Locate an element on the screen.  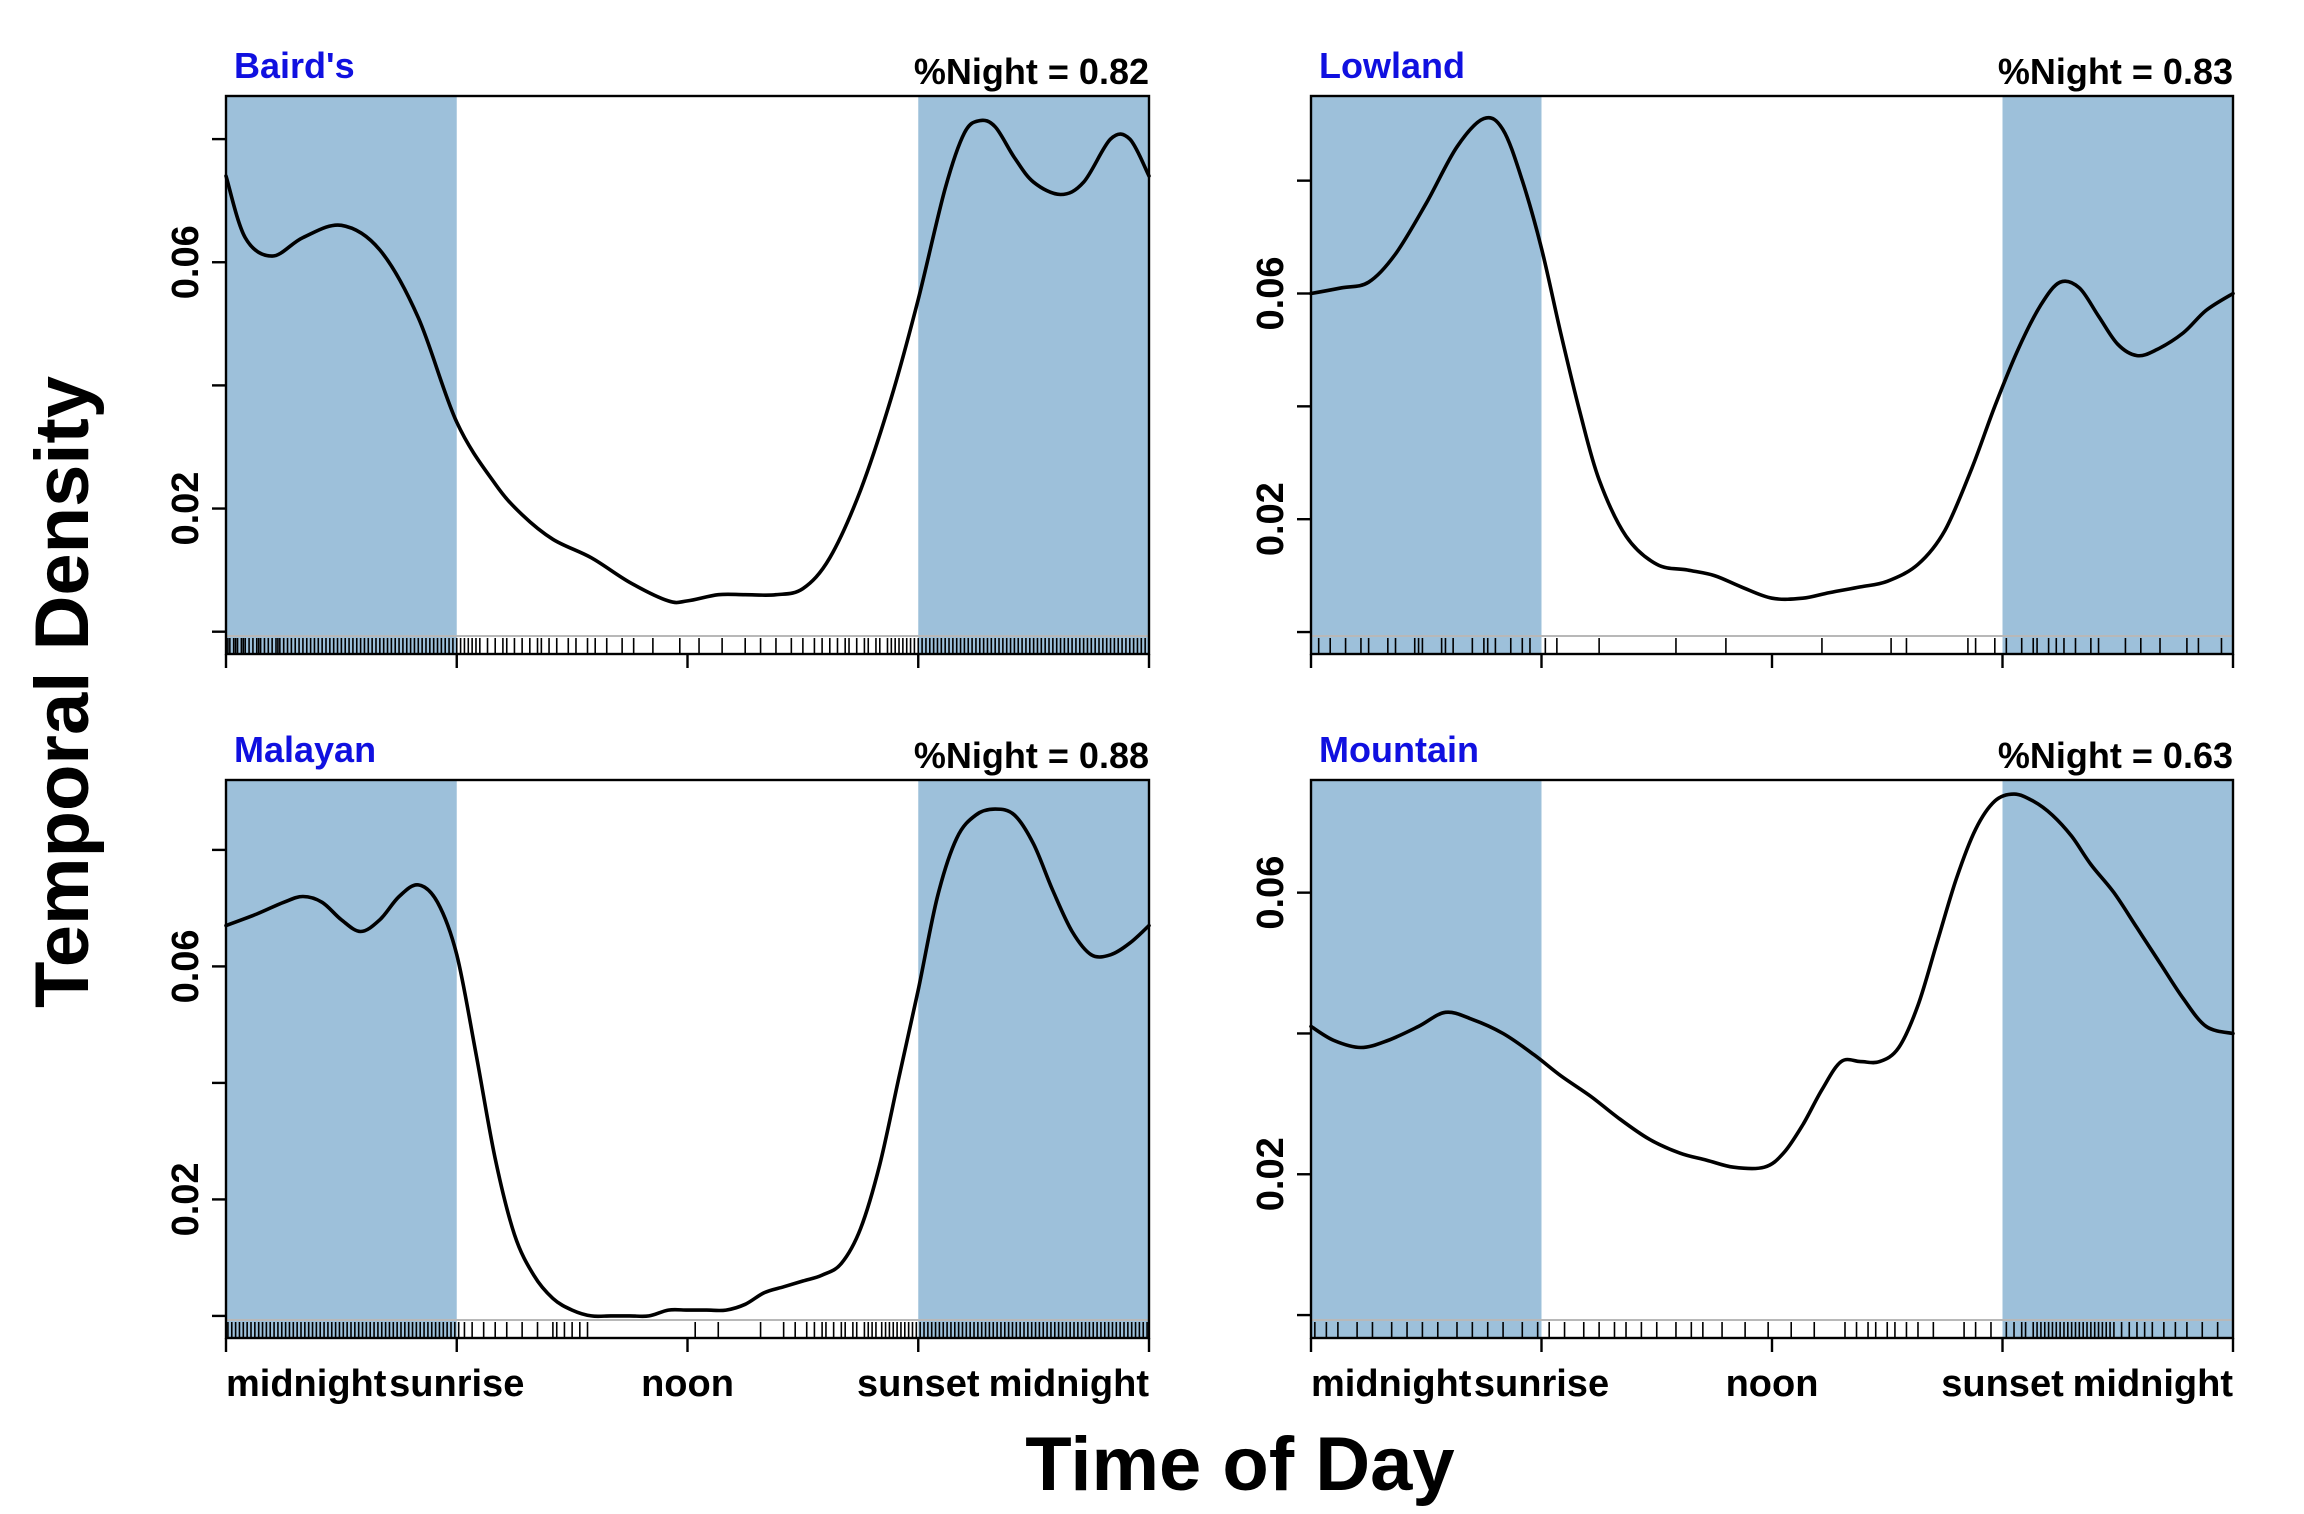
mountain-panel-title: Mountain is located at coordinates (1399, 749).